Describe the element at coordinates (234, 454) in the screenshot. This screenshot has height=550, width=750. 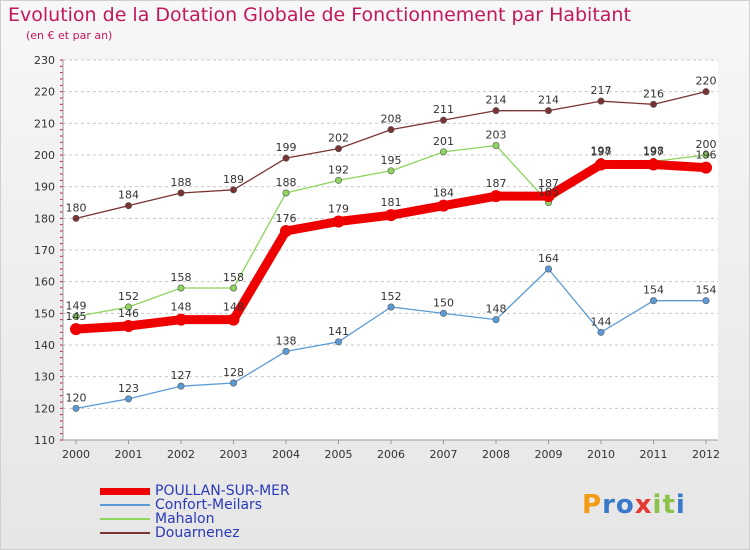
I see `x-tick-label: 2003` at that location.